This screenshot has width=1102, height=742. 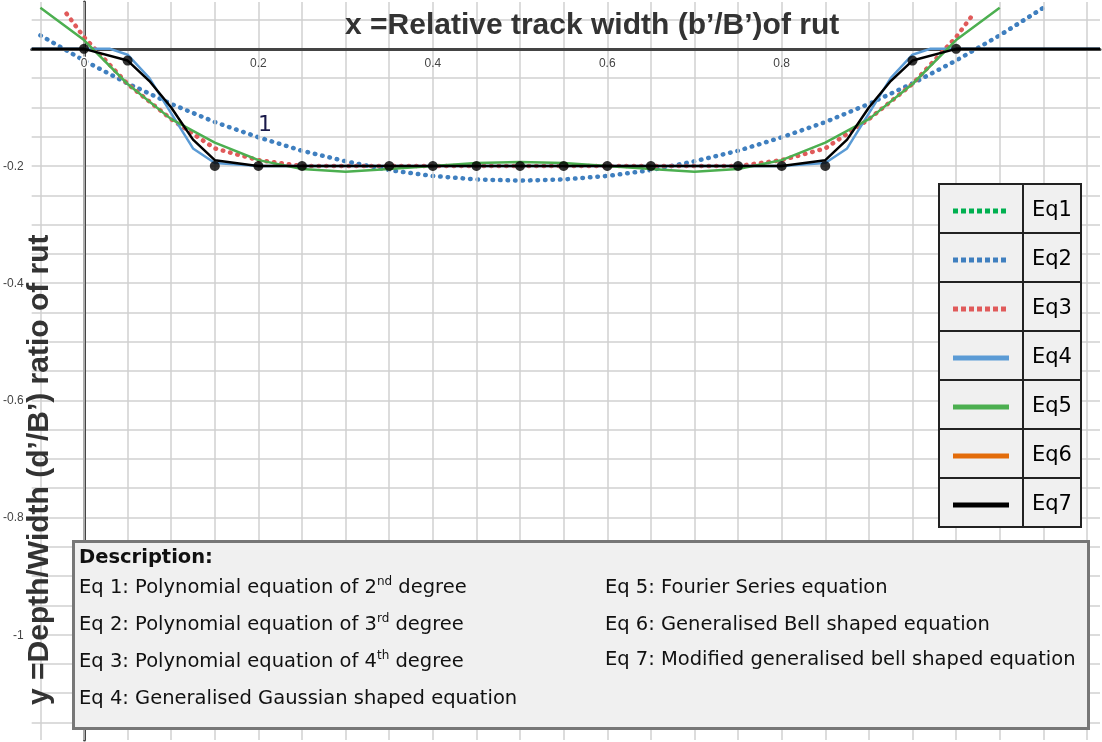 I want to click on y-tick-label: -0.6, so click(x=13, y=400).